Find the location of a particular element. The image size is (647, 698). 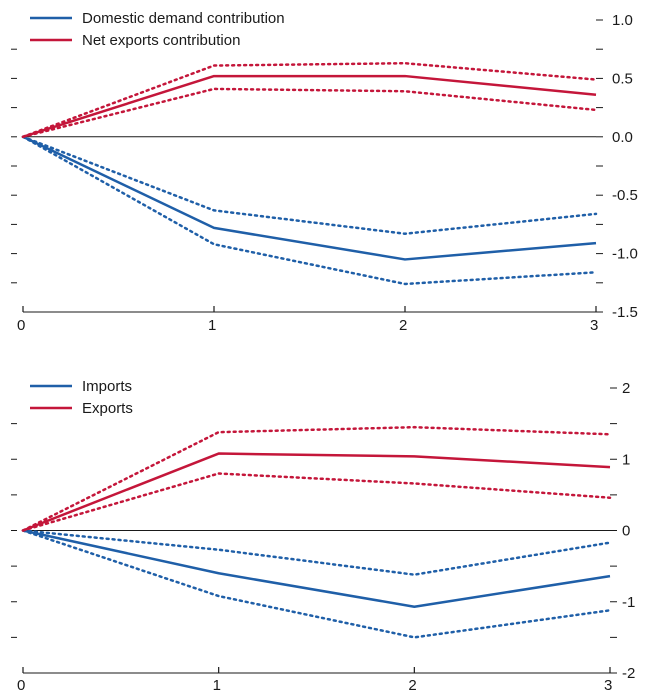

legend-label: Net exports contribution is located at coordinates (161, 40).